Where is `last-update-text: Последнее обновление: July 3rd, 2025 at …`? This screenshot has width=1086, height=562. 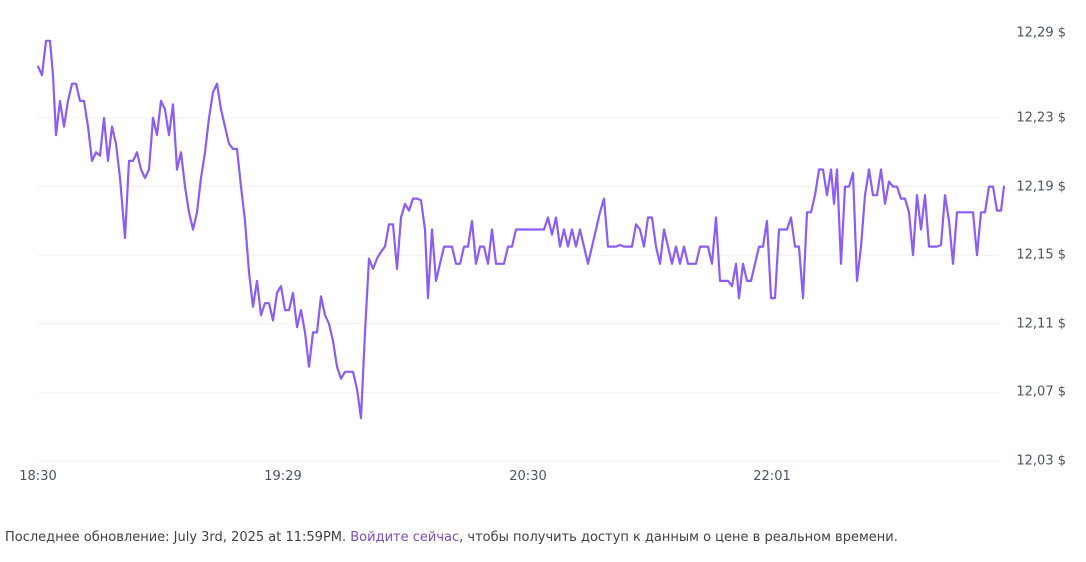 last-update-text: Последнее обновление: July 3rd, 2025 at … is located at coordinates (178, 537).